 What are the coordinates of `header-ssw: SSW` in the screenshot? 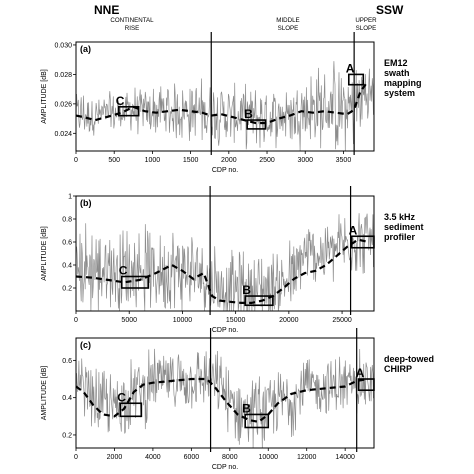 It's located at (390, 10).